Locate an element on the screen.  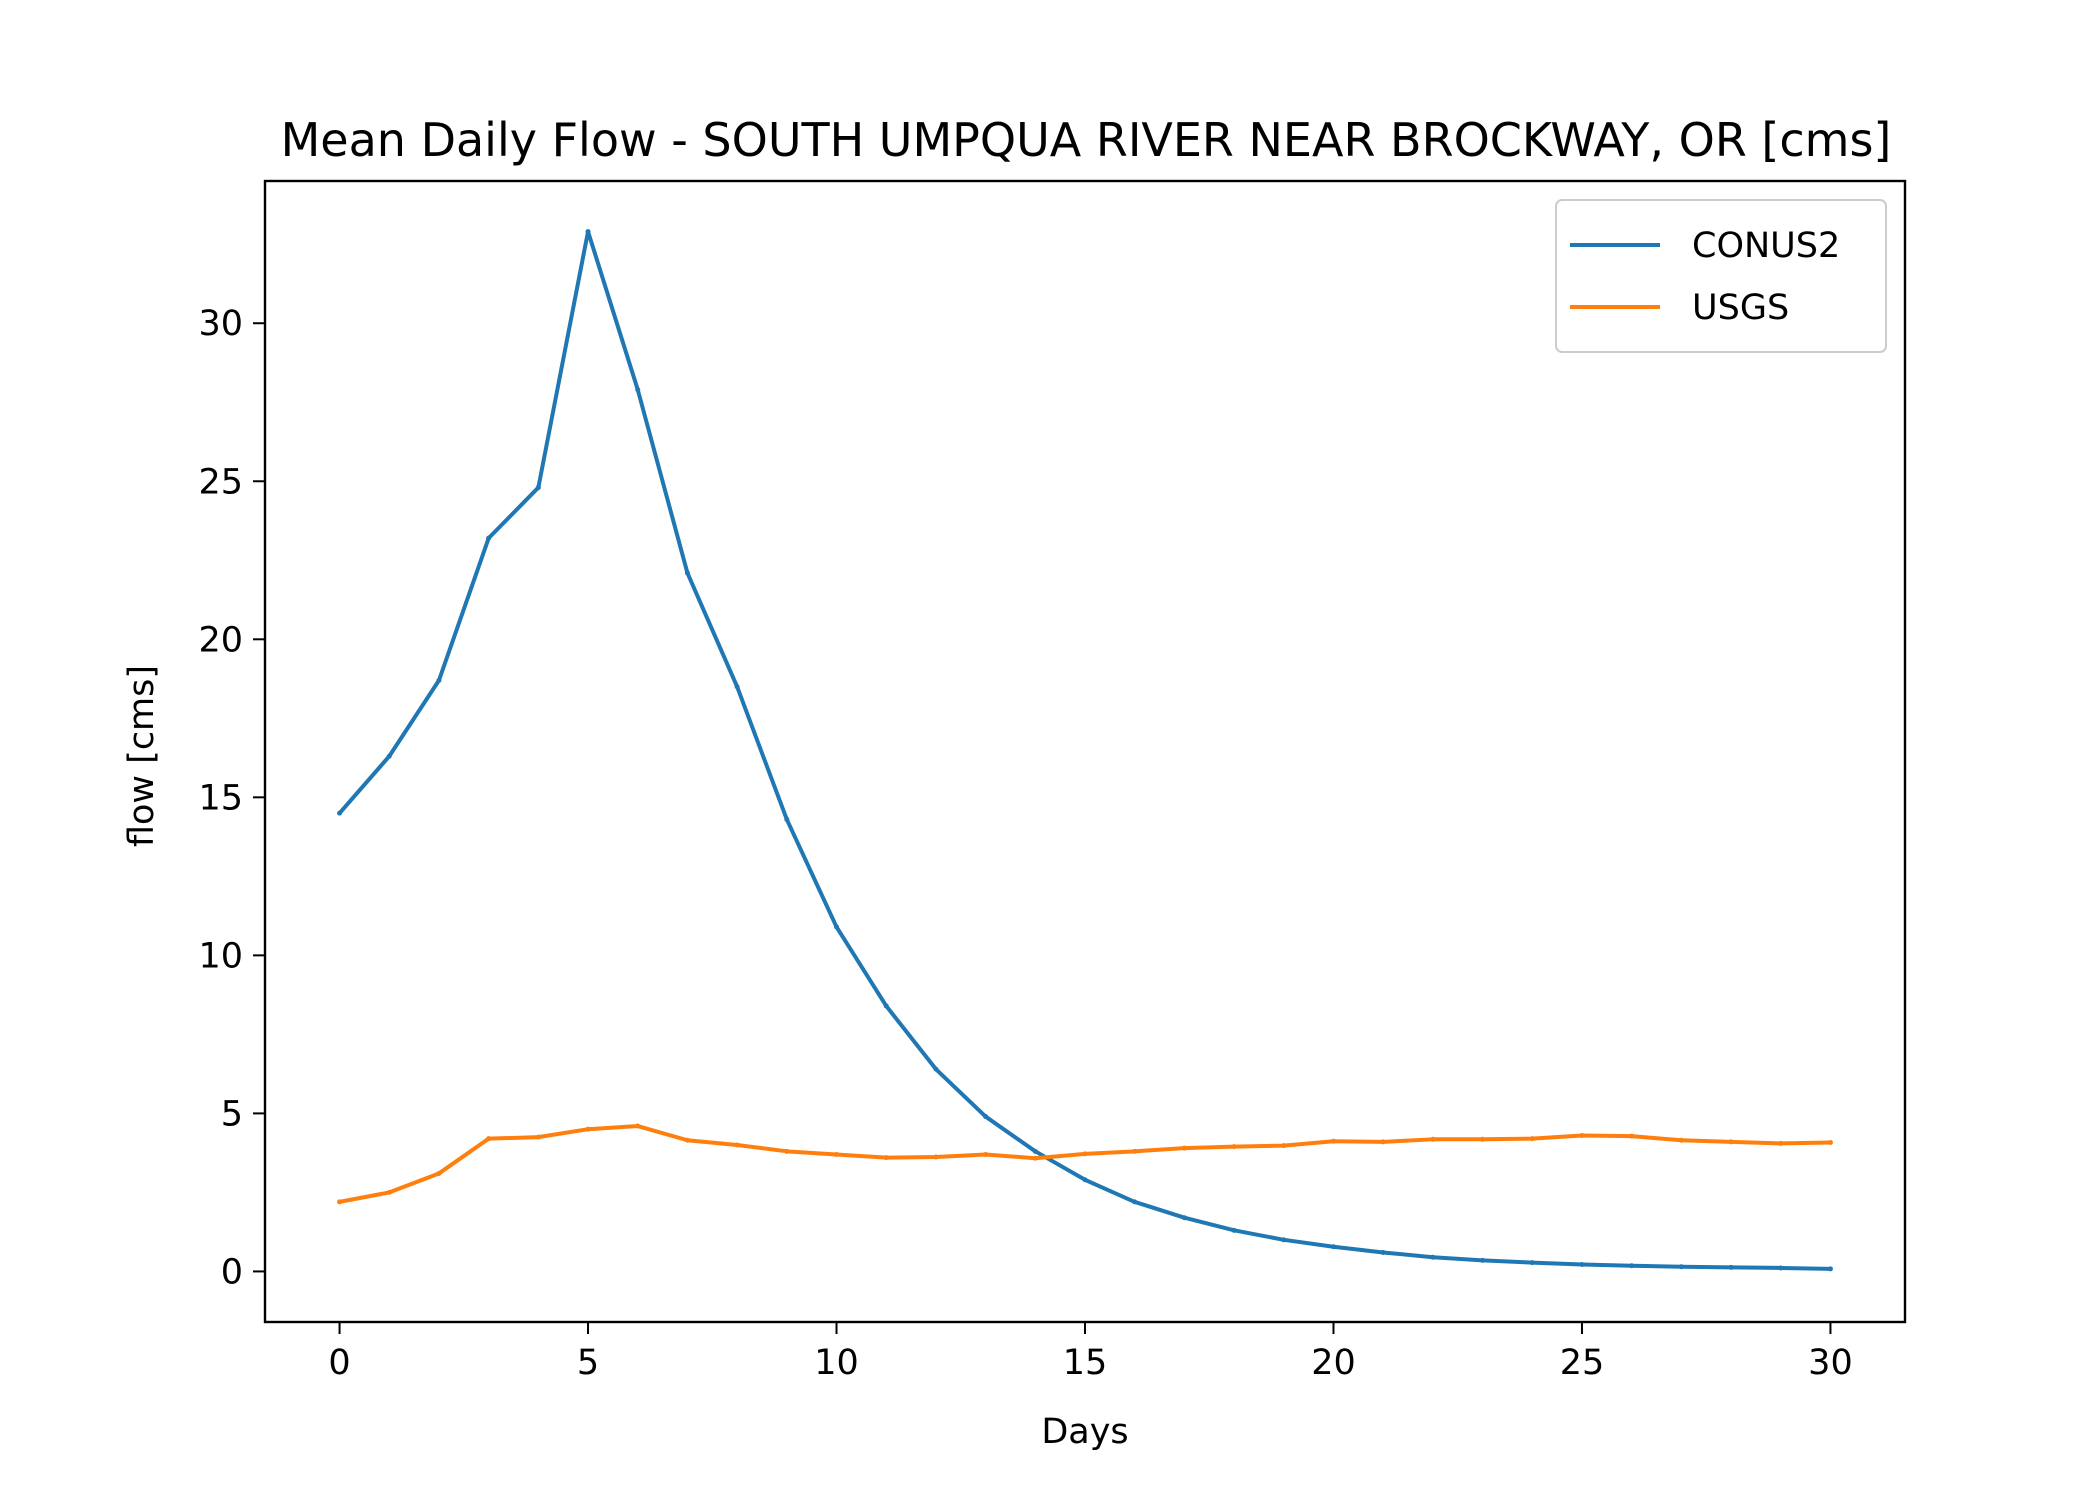
y-tick-label: 30 is located at coordinates (220, 324).